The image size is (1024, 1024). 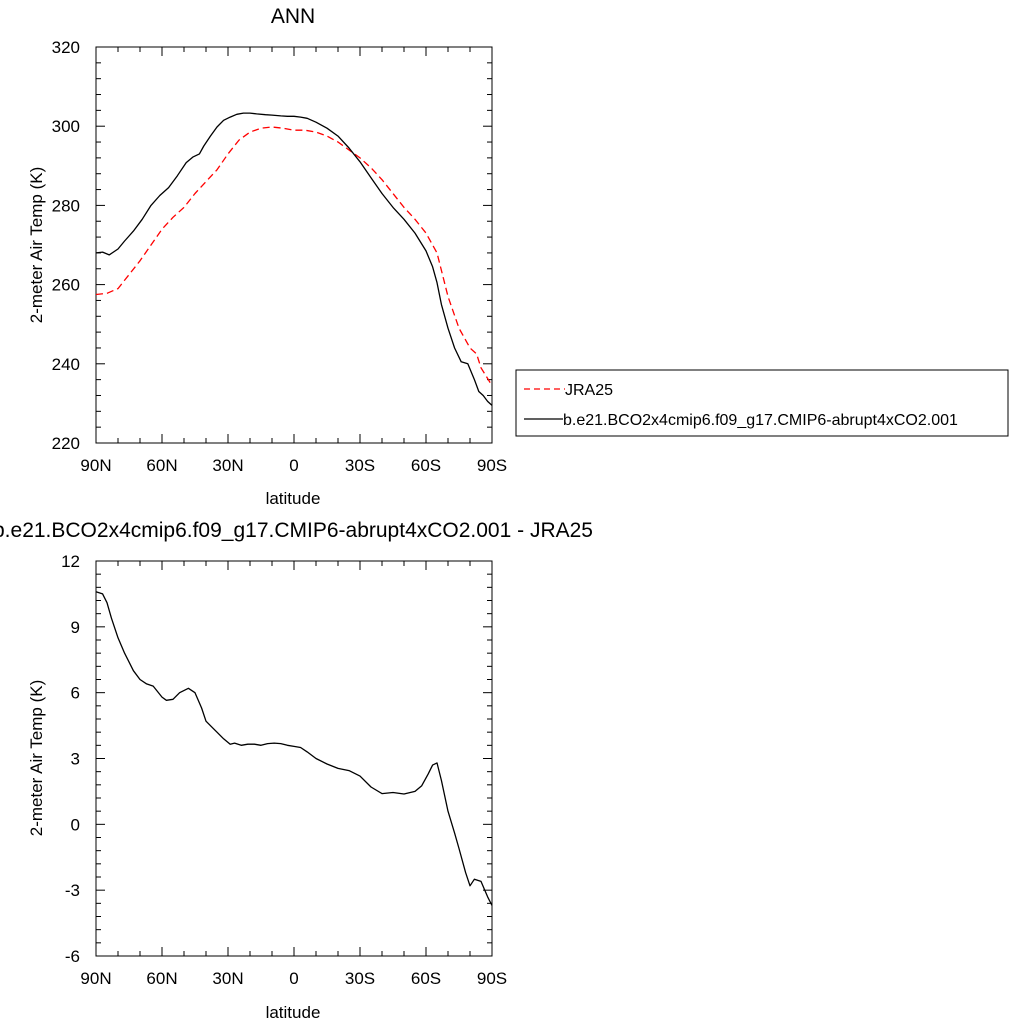 I want to click on top-x-tick-label: 30N, so click(x=227, y=465).